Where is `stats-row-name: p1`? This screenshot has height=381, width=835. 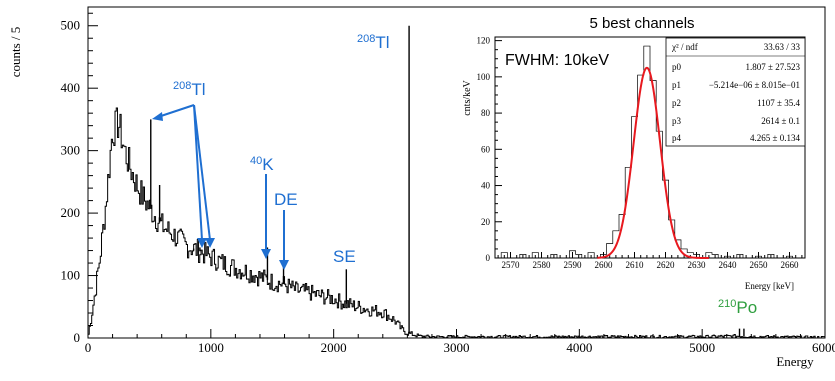 stats-row-name: p1 is located at coordinates (676, 85).